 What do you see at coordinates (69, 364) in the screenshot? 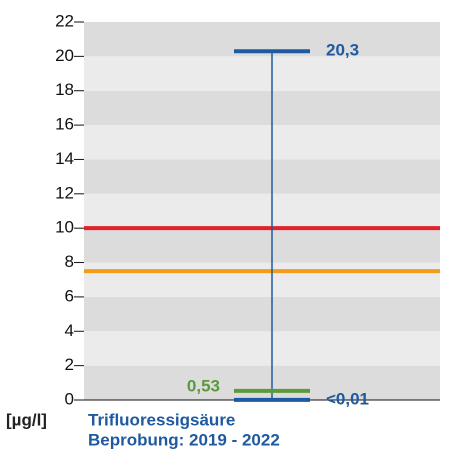
I see `y-tick-label: 2` at bounding box center [69, 364].